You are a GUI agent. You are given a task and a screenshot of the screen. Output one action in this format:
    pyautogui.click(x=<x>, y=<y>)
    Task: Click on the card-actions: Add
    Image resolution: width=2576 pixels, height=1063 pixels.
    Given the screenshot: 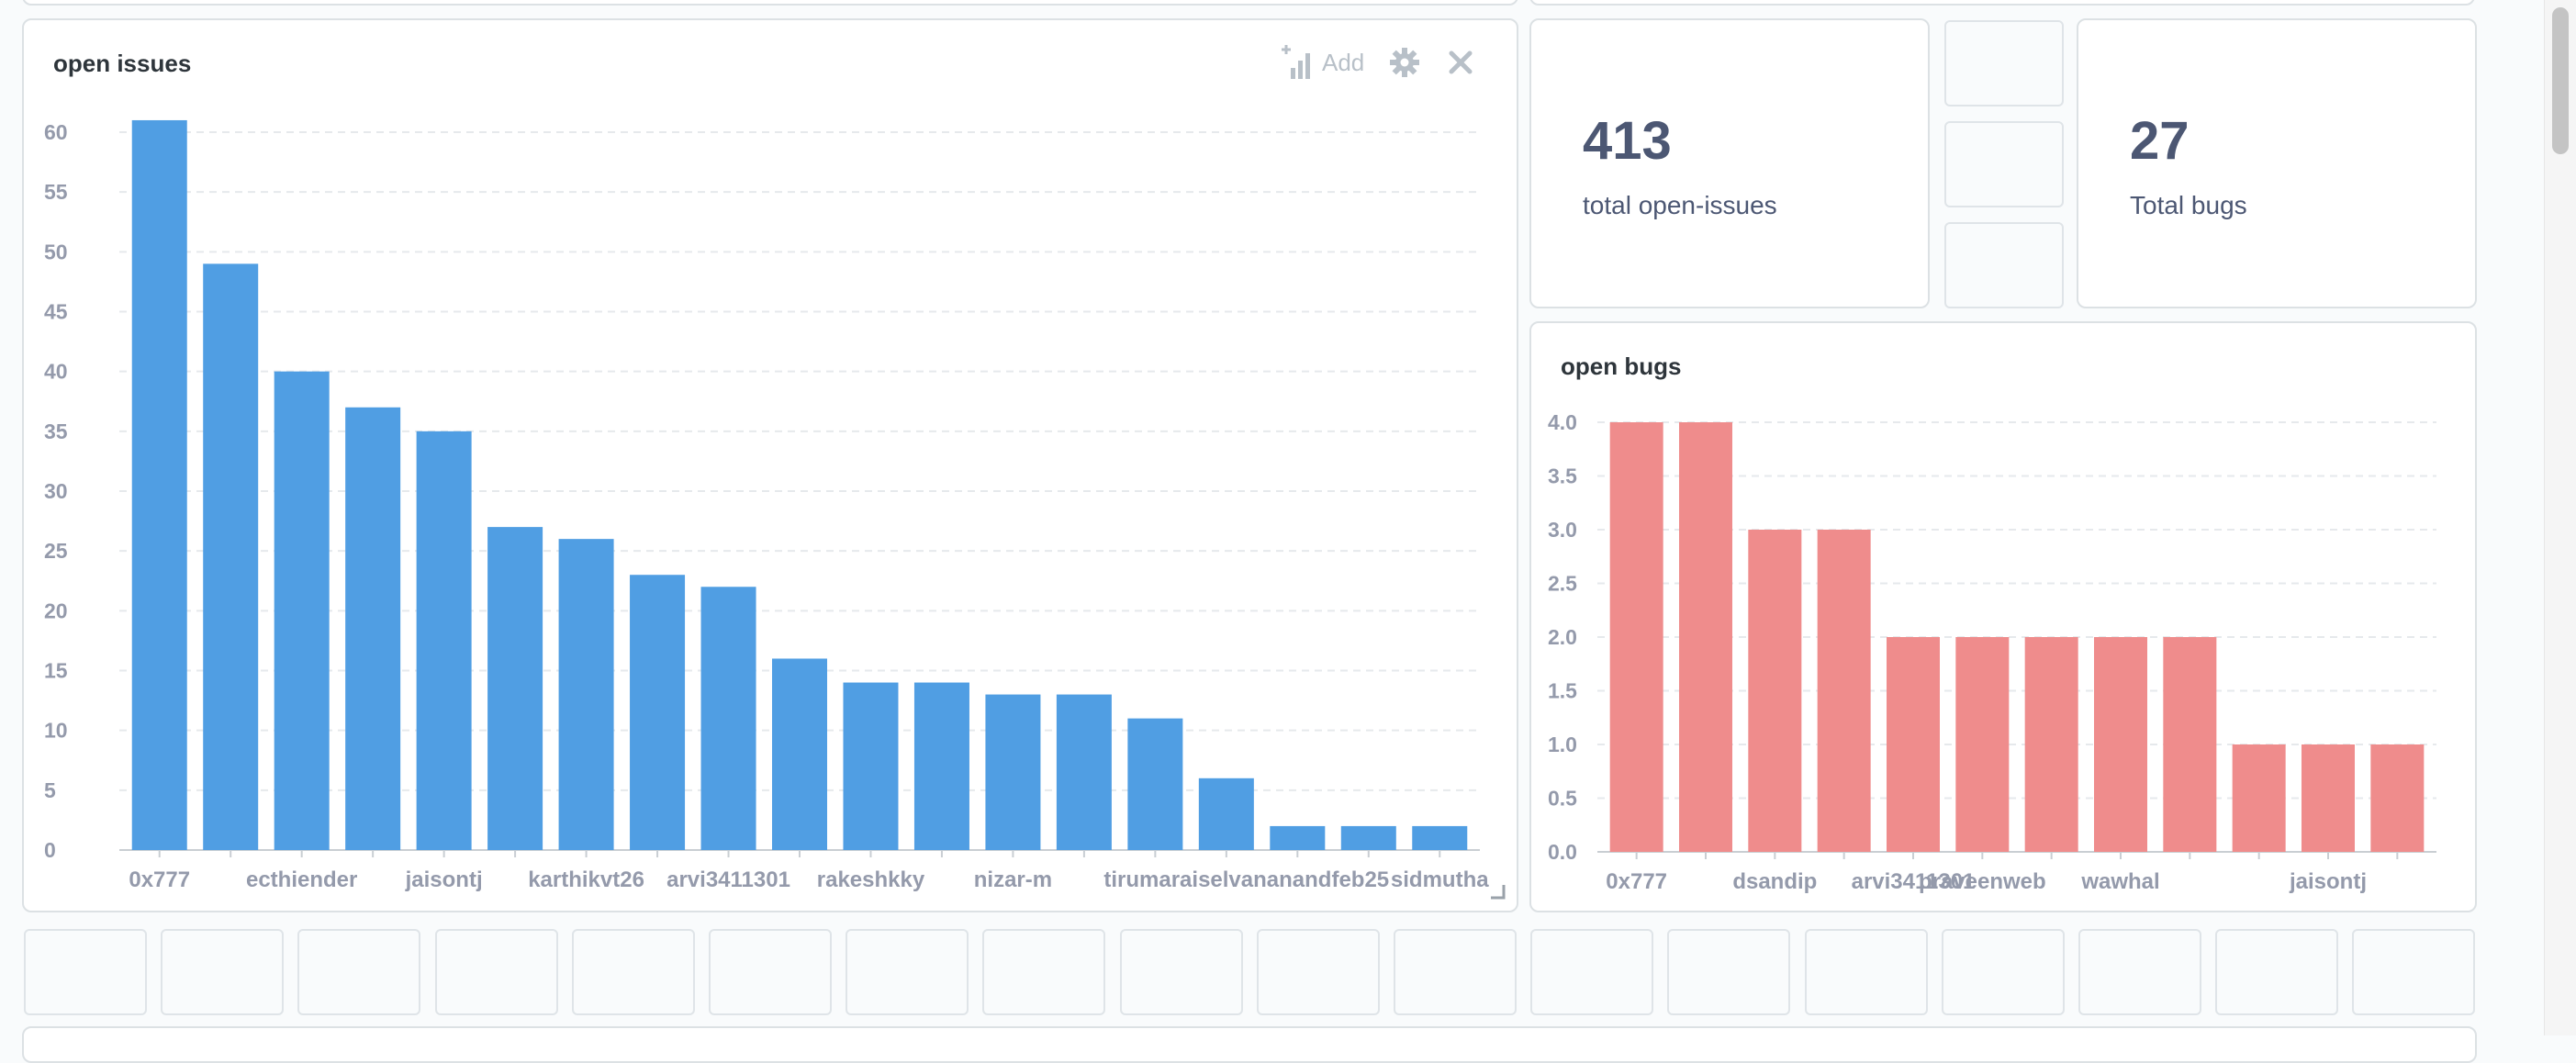 What is the action you would take?
    pyautogui.click(x=1376, y=62)
    